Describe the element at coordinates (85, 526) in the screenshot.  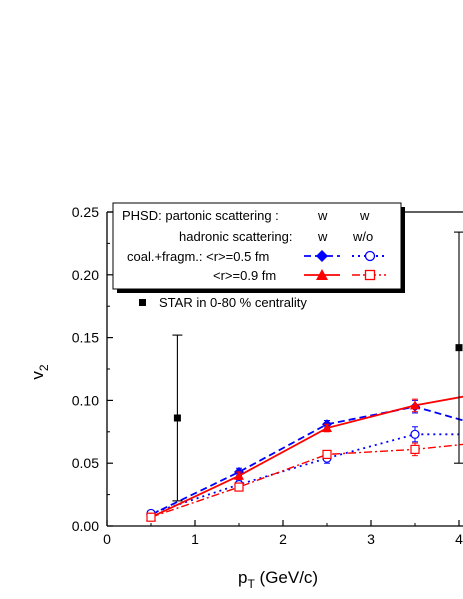
I see `y-tick-label: 0.00` at that location.